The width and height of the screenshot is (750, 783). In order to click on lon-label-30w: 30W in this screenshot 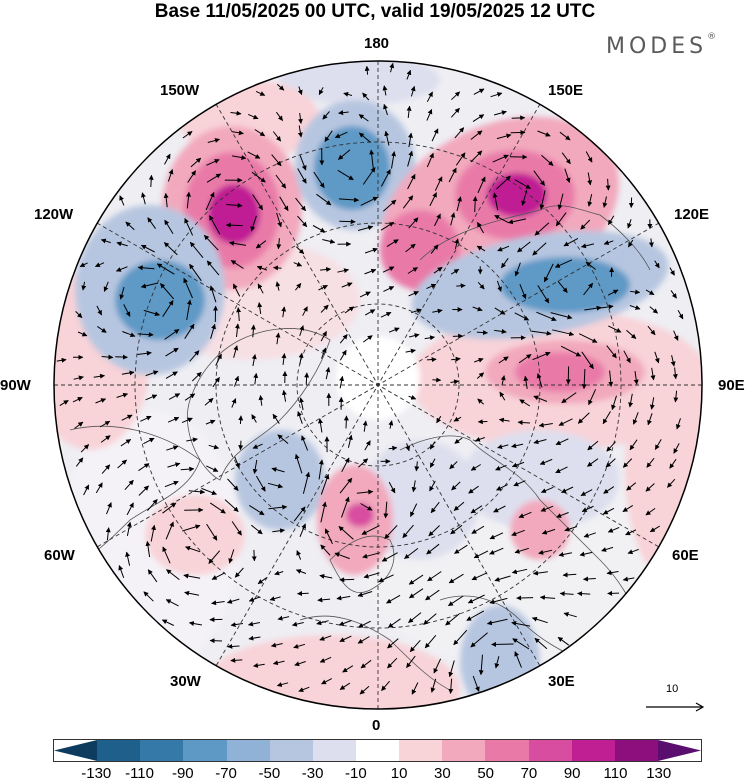, I will do `click(185, 681)`.